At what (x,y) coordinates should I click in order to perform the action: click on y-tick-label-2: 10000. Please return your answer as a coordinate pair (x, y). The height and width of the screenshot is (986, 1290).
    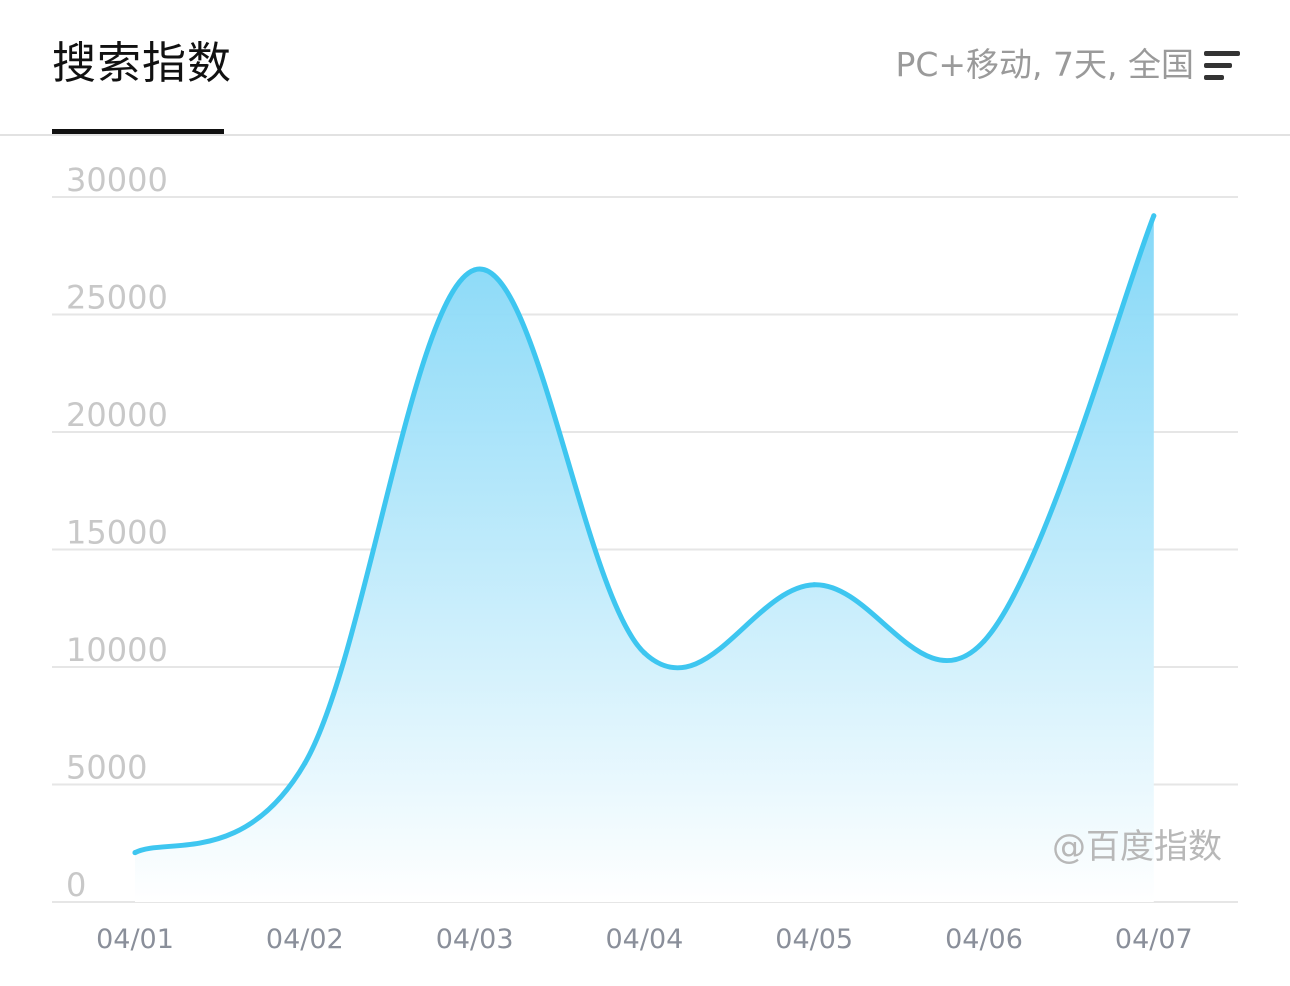
    Looking at the image, I should click on (117, 650).